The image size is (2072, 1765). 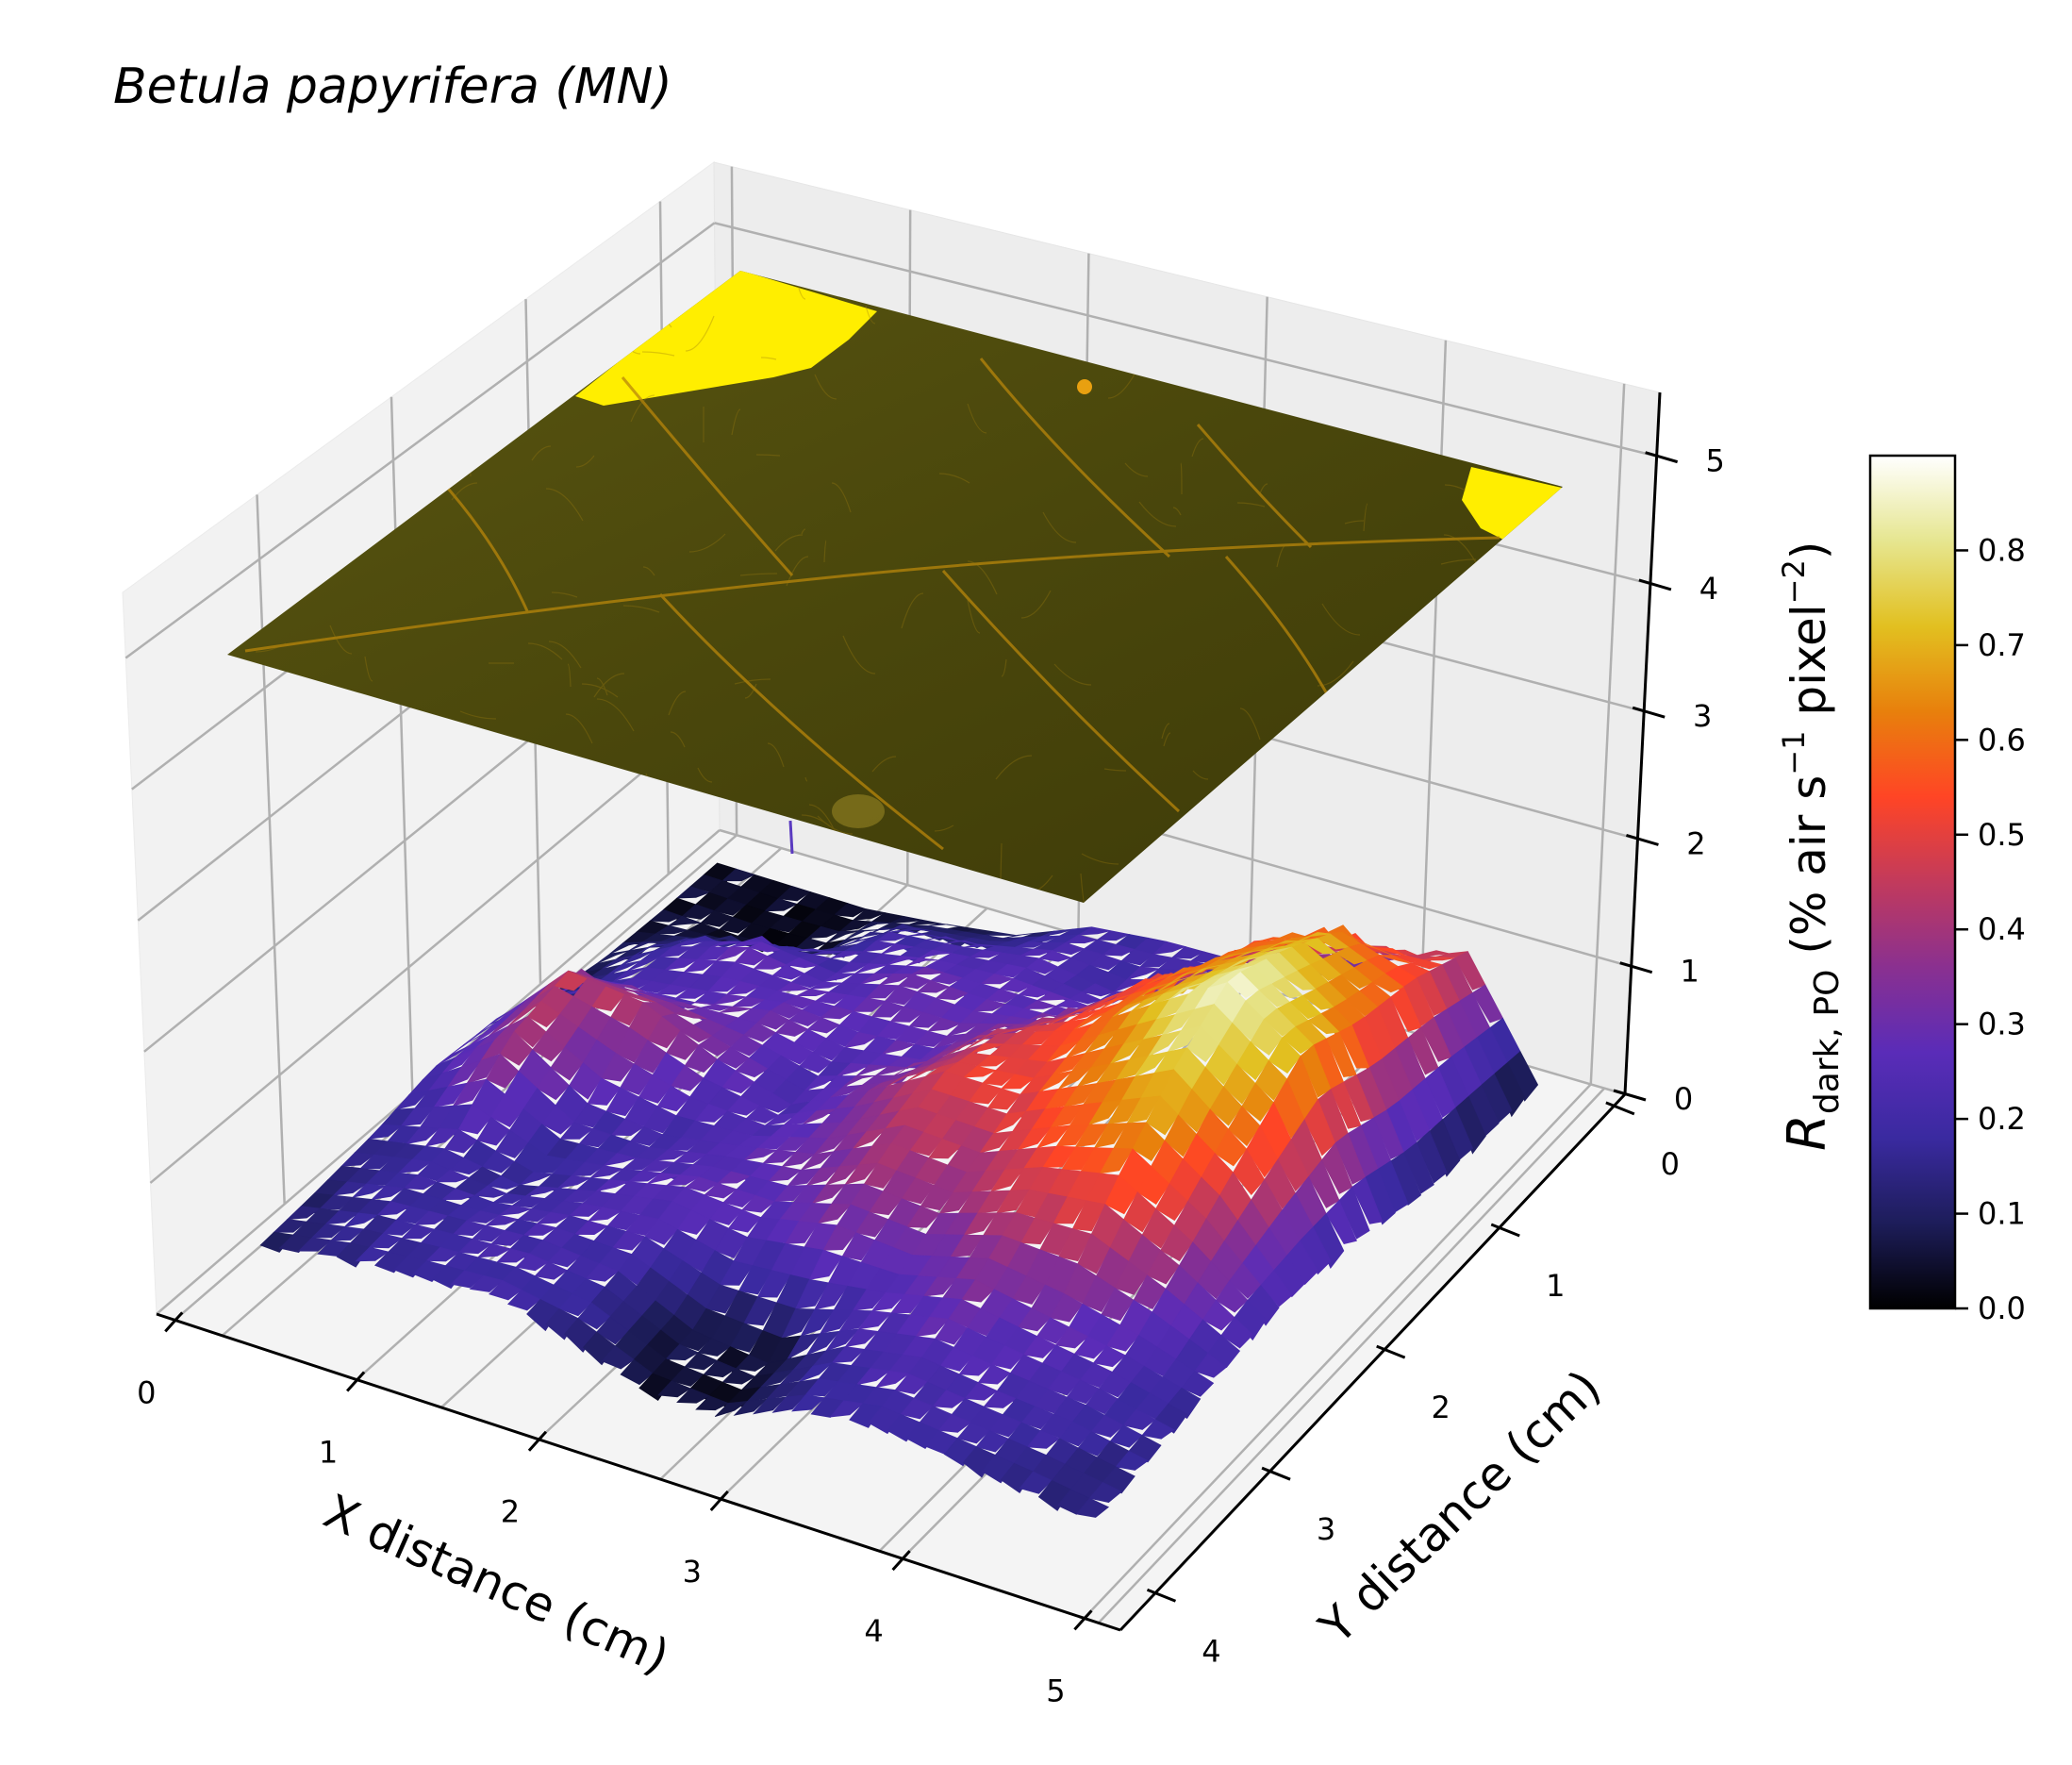 I want to click on z-axis-line, so click(x=1642, y=743).